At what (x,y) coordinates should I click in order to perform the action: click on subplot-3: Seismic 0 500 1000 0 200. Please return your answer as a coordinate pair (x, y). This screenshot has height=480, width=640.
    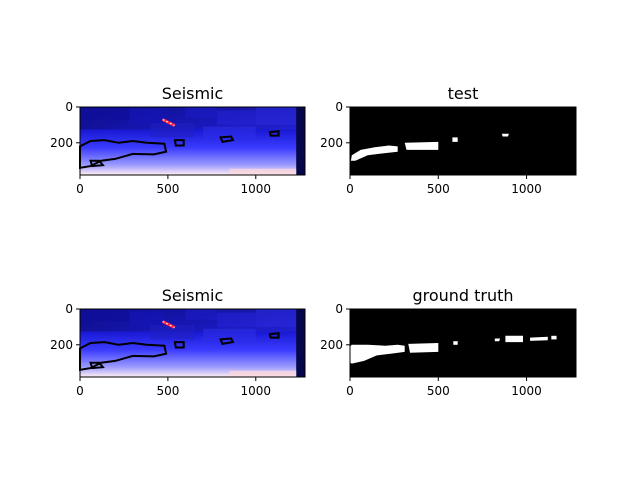
    Looking at the image, I should click on (178, 342).